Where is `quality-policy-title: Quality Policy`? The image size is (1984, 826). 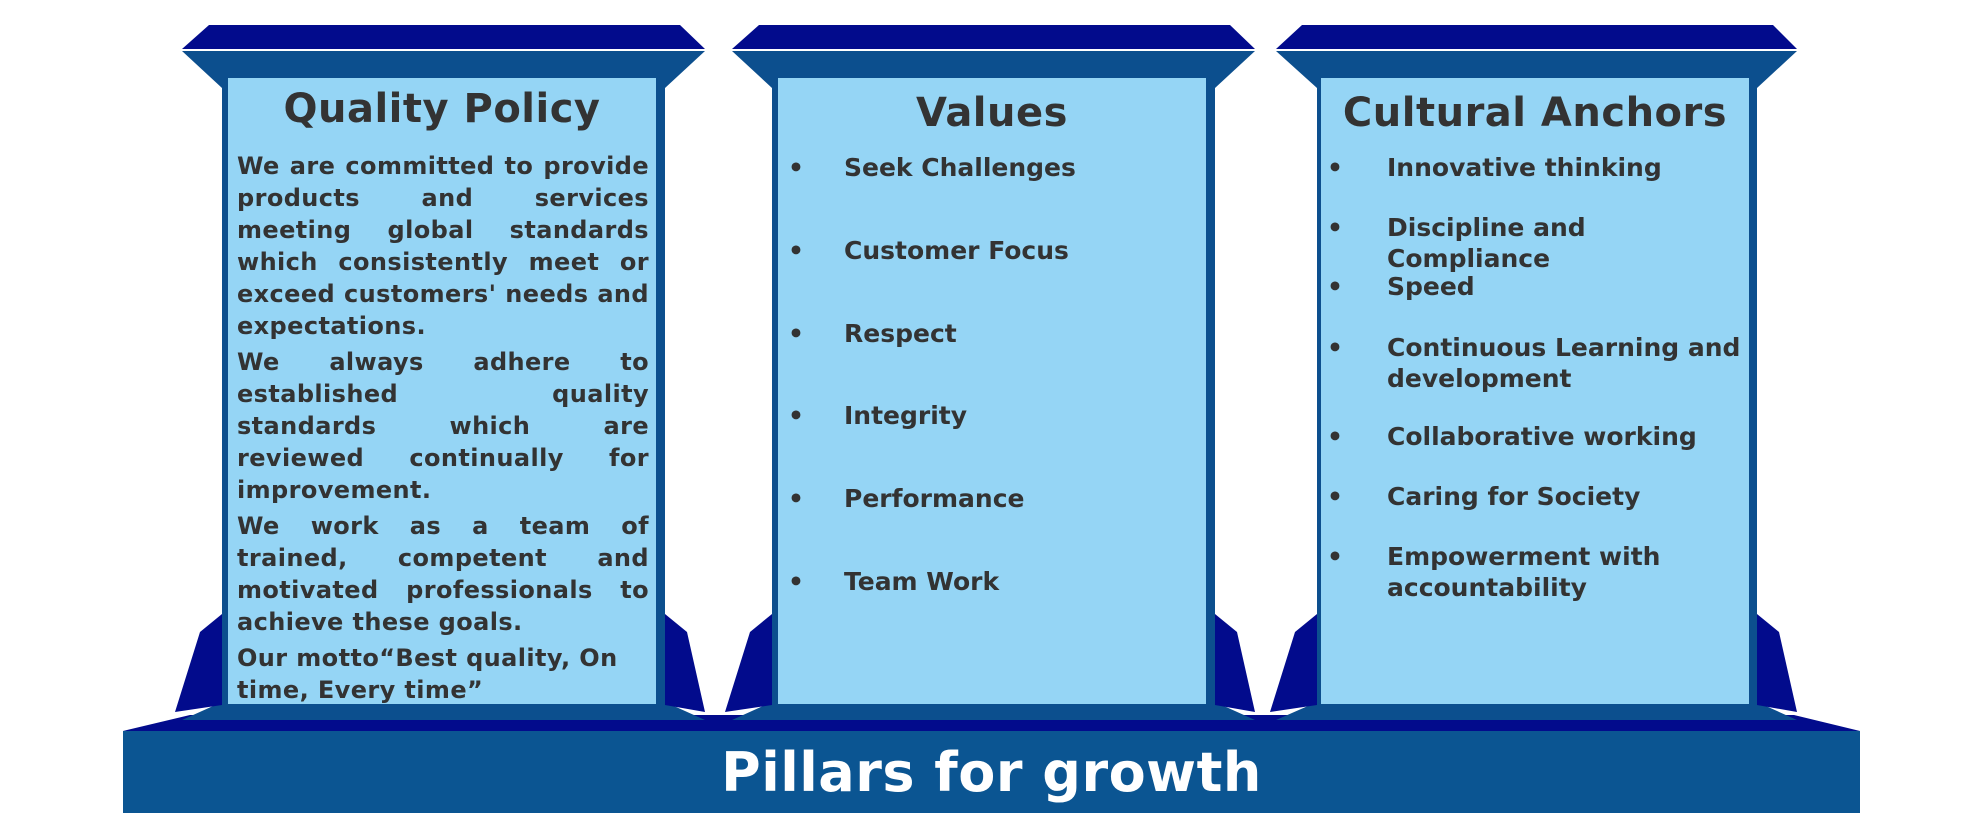 quality-policy-title: Quality Policy is located at coordinates (442, 109).